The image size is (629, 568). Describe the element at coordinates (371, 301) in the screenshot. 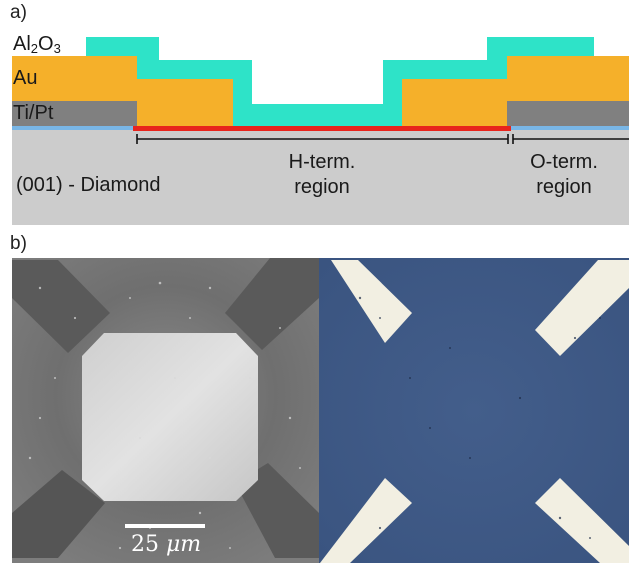

I see `optical-electrode-top-left` at that location.